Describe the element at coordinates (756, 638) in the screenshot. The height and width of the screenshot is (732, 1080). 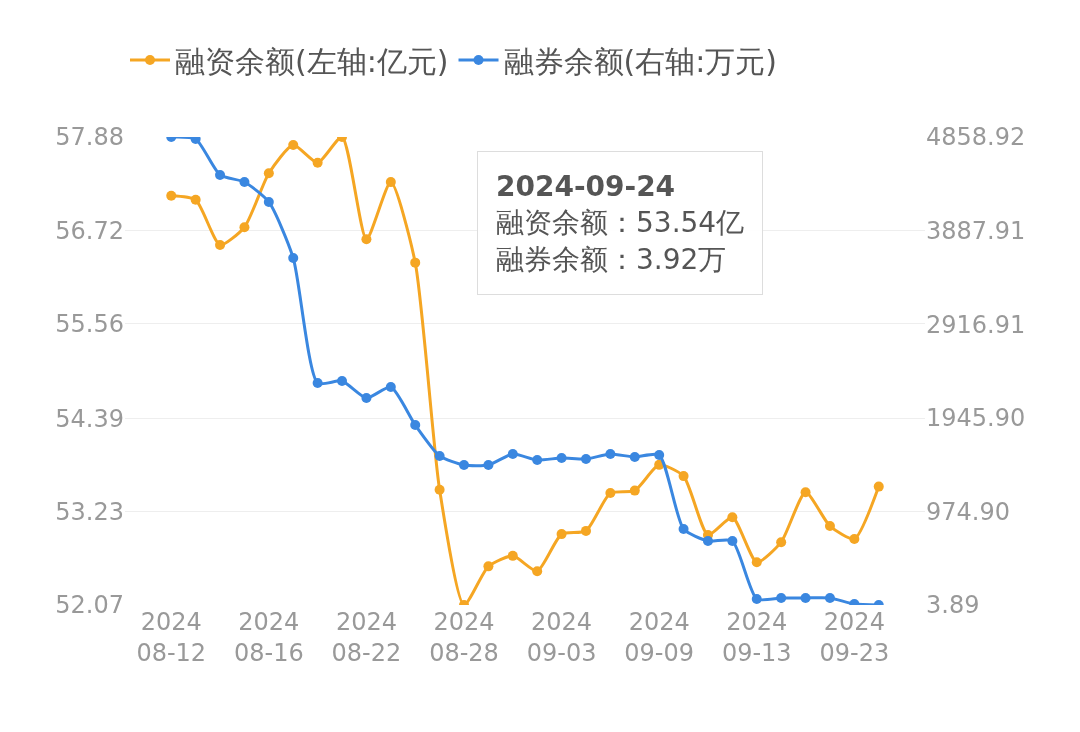
I see `x-tick-label: 2024 09-13` at that location.